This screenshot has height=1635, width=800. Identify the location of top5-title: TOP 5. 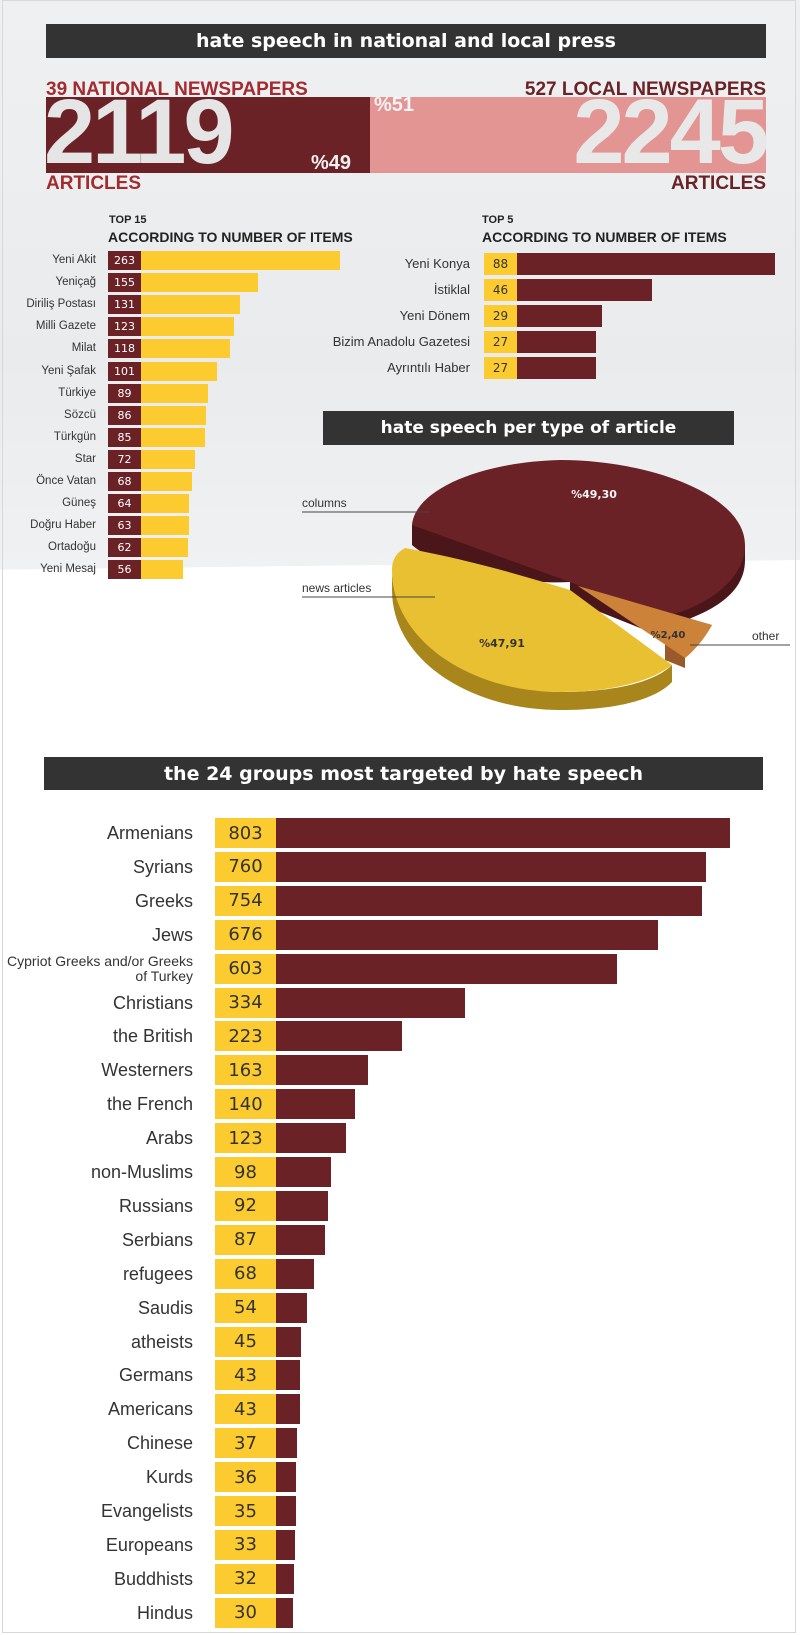
(498, 220).